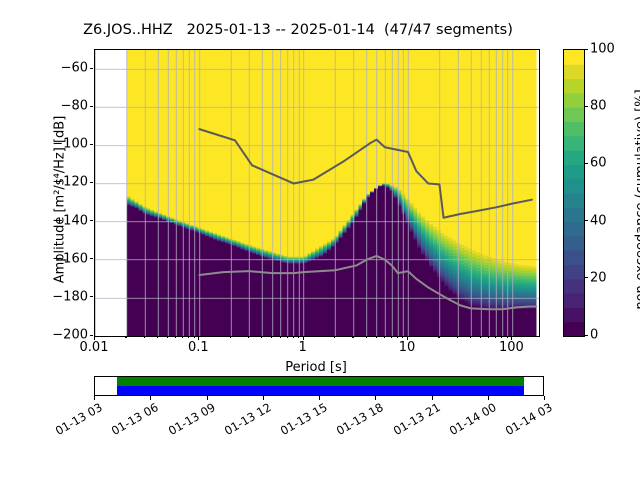  What do you see at coordinates (302, 347) in the screenshot?
I see `x-tick-label: 1` at bounding box center [302, 347].